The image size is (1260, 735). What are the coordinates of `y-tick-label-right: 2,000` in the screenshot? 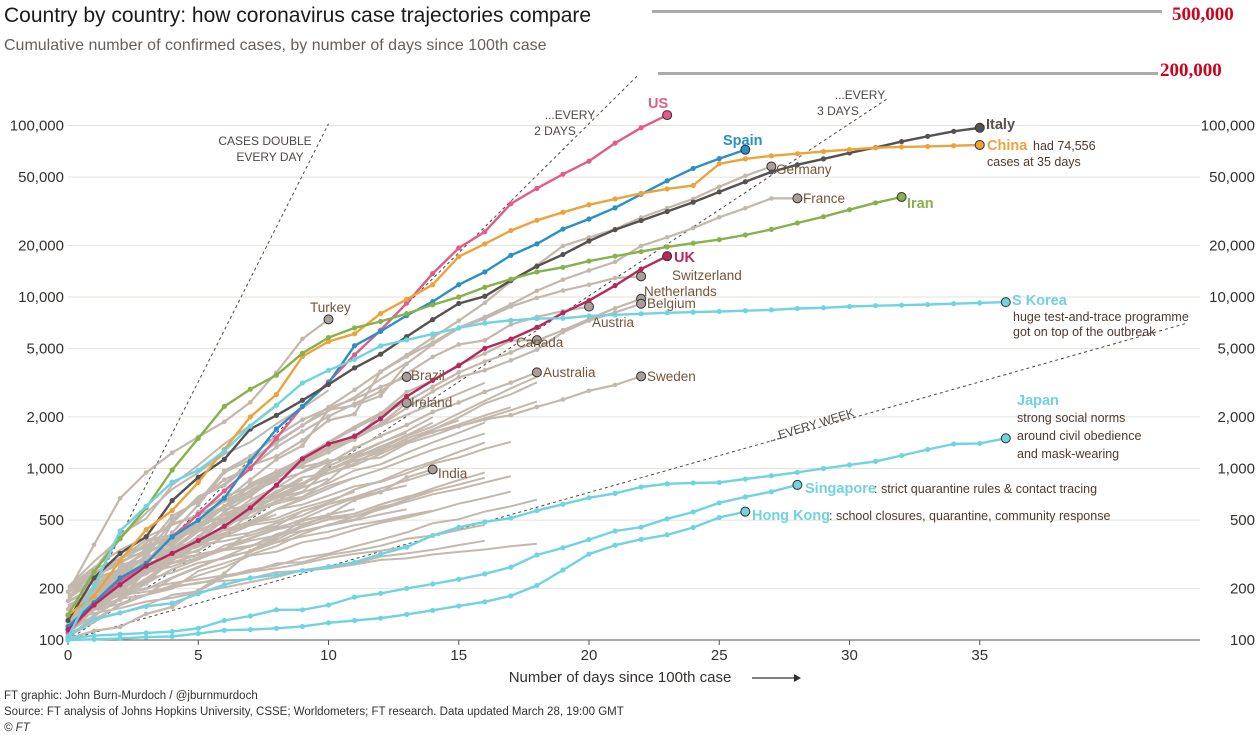 It's located at (1236, 417).